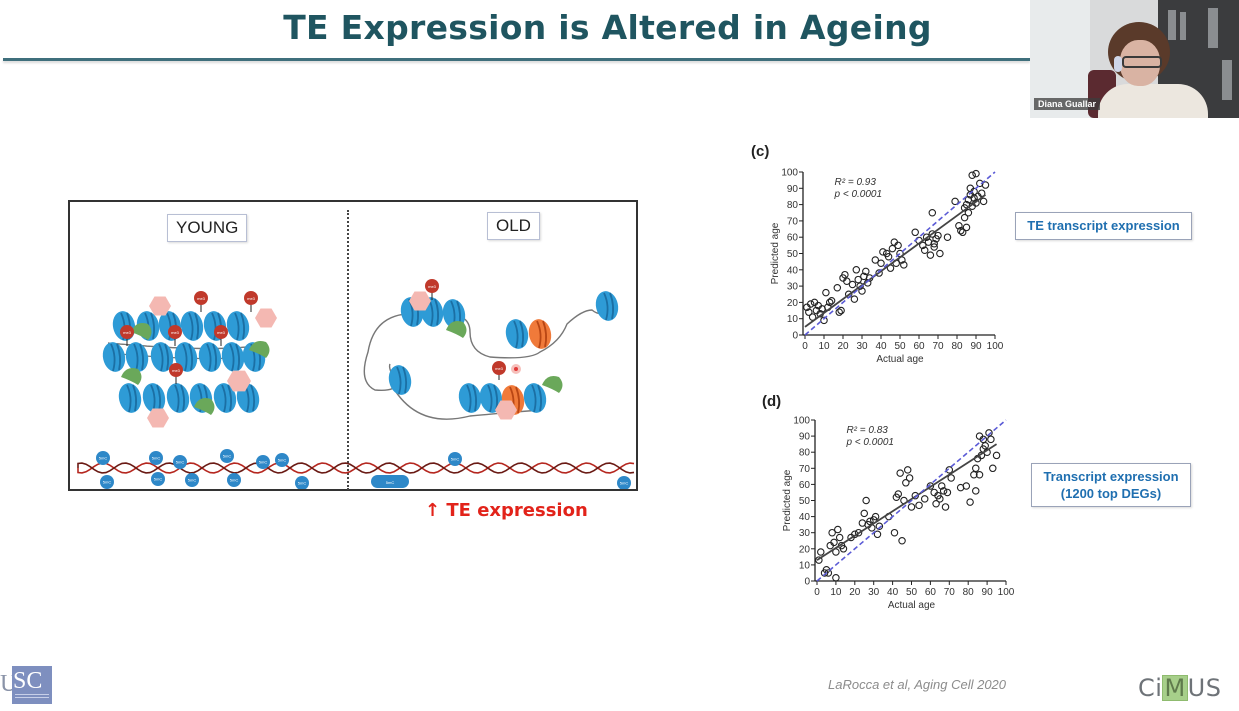 The width and height of the screenshot is (1239, 711). Describe the element at coordinates (931, 592) in the screenshot. I see `x-tick-label: 60` at that location.